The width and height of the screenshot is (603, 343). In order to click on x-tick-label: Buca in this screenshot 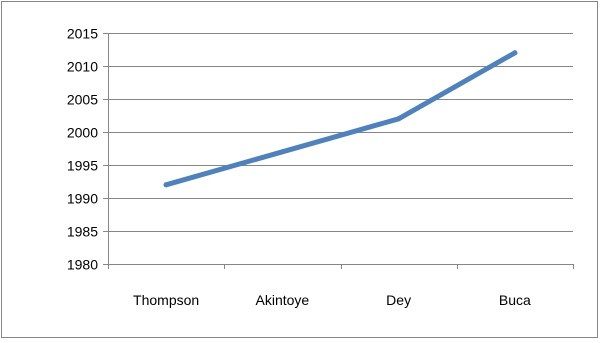, I will do `click(515, 300)`.